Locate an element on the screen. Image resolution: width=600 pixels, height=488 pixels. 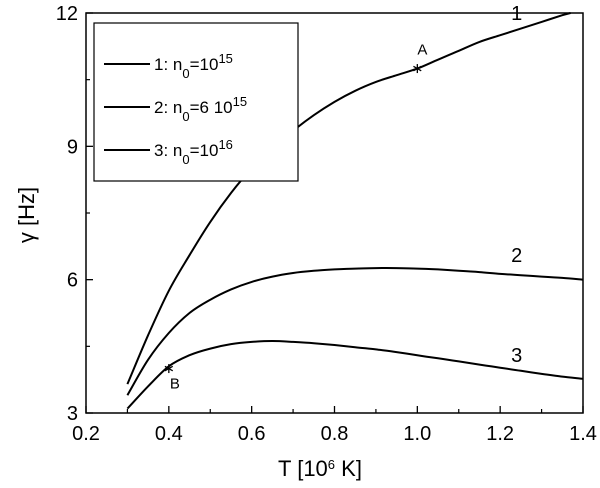
marker-label-A: A is located at coordinates (422, 50).